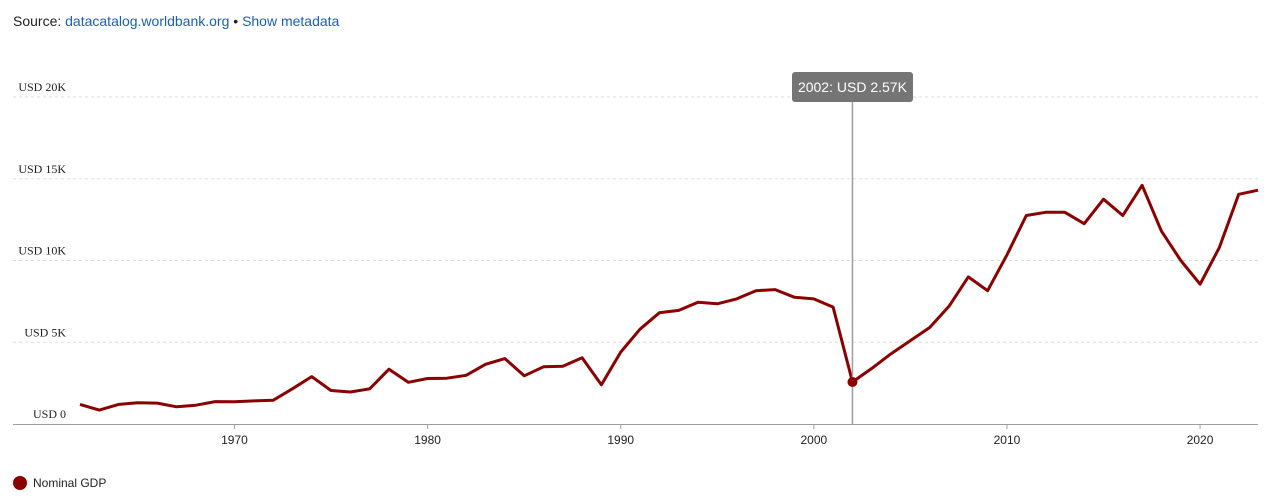  I want to click on source-prefix: Source:, so click(39, 21).